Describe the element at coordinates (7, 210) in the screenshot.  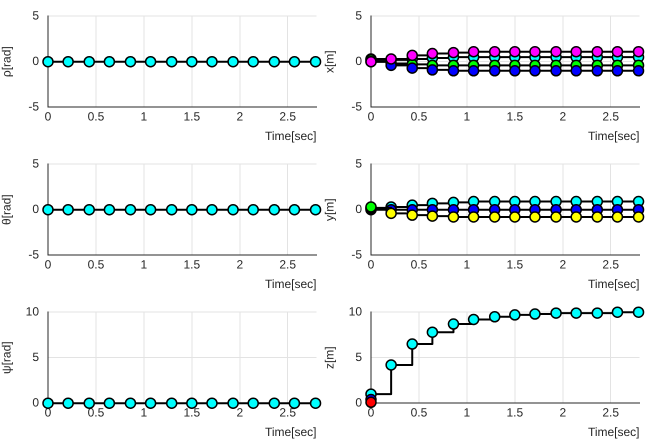
I see `y-axis-title: θ[rad]` at that location.